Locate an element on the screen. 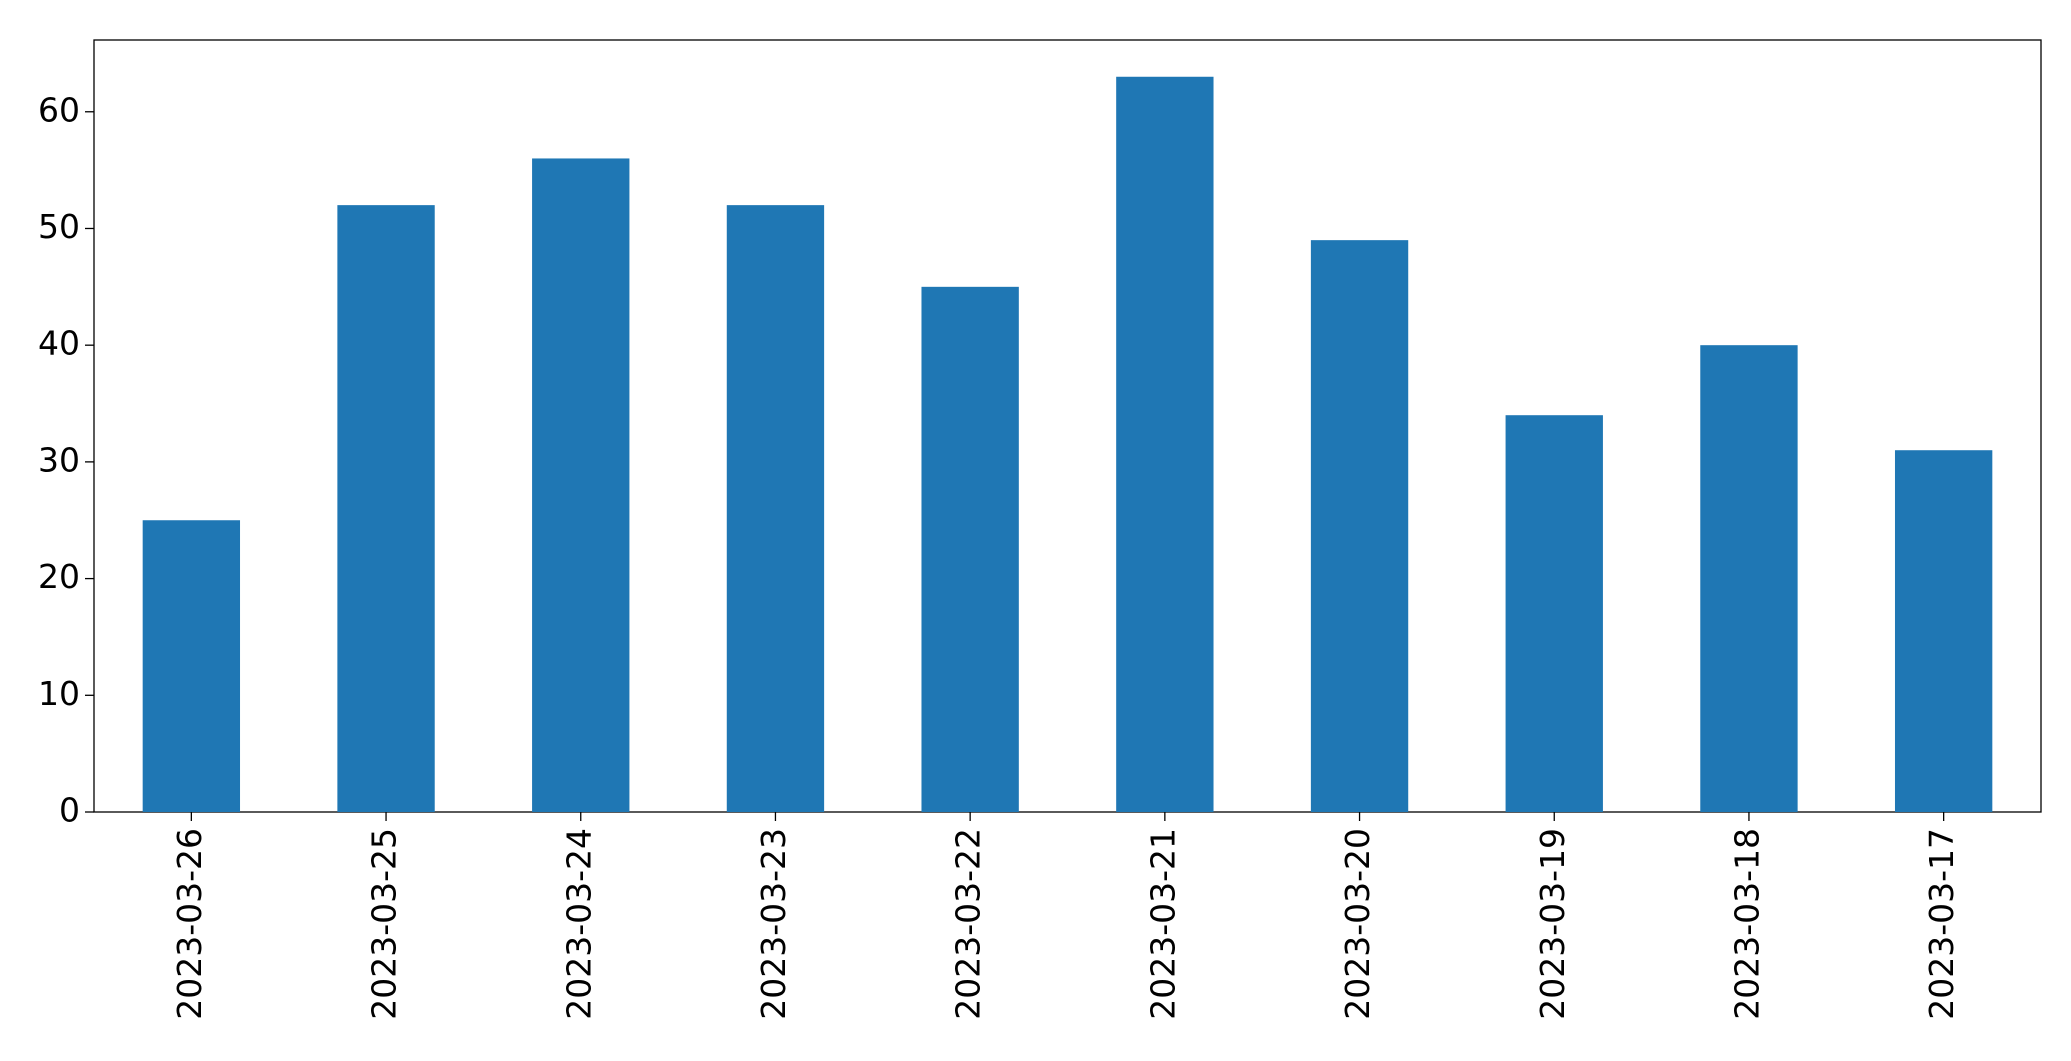 Image resolution: width=2071 pixels, height=1061 pixels. y-tick-label: 40 is located at coordinates (59, 343).